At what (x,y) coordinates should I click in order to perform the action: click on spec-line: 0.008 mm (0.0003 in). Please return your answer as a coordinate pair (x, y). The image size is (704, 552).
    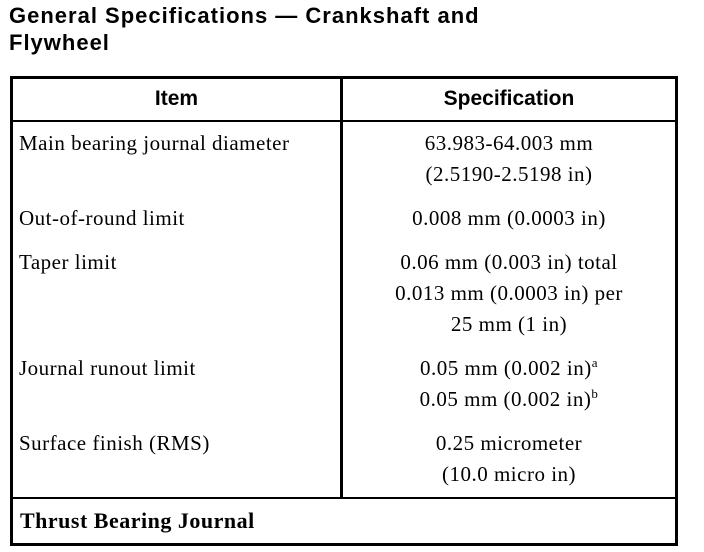
    Looking at the image, I should click on (509, 218).